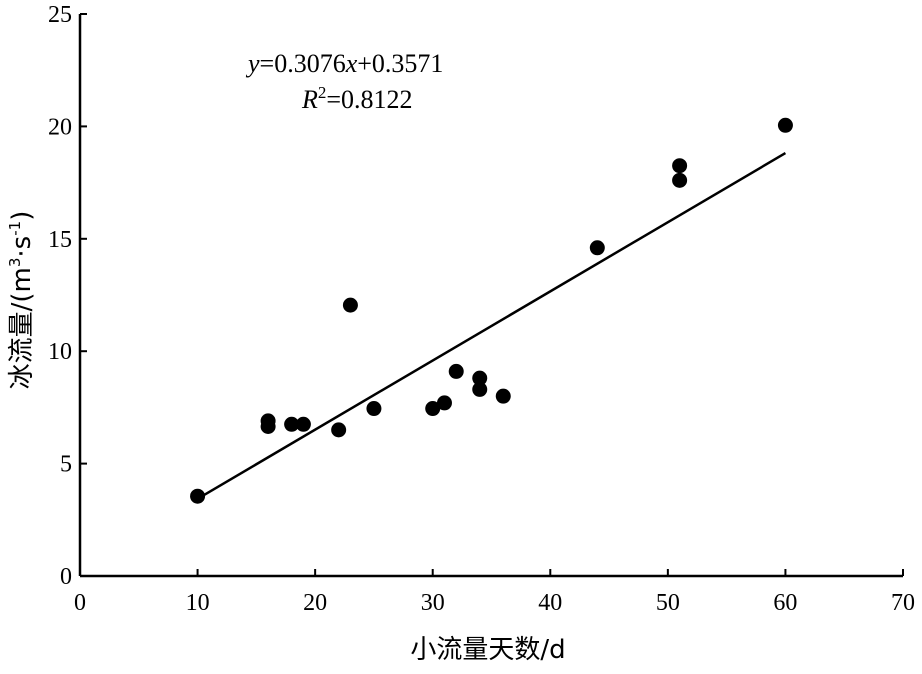 The height and width of the screenshot is (674, 922). What do you see at coordinates (60, 240) in the screenshot?
I see `y-tick-label: 15` at bounding box center [60, 240].